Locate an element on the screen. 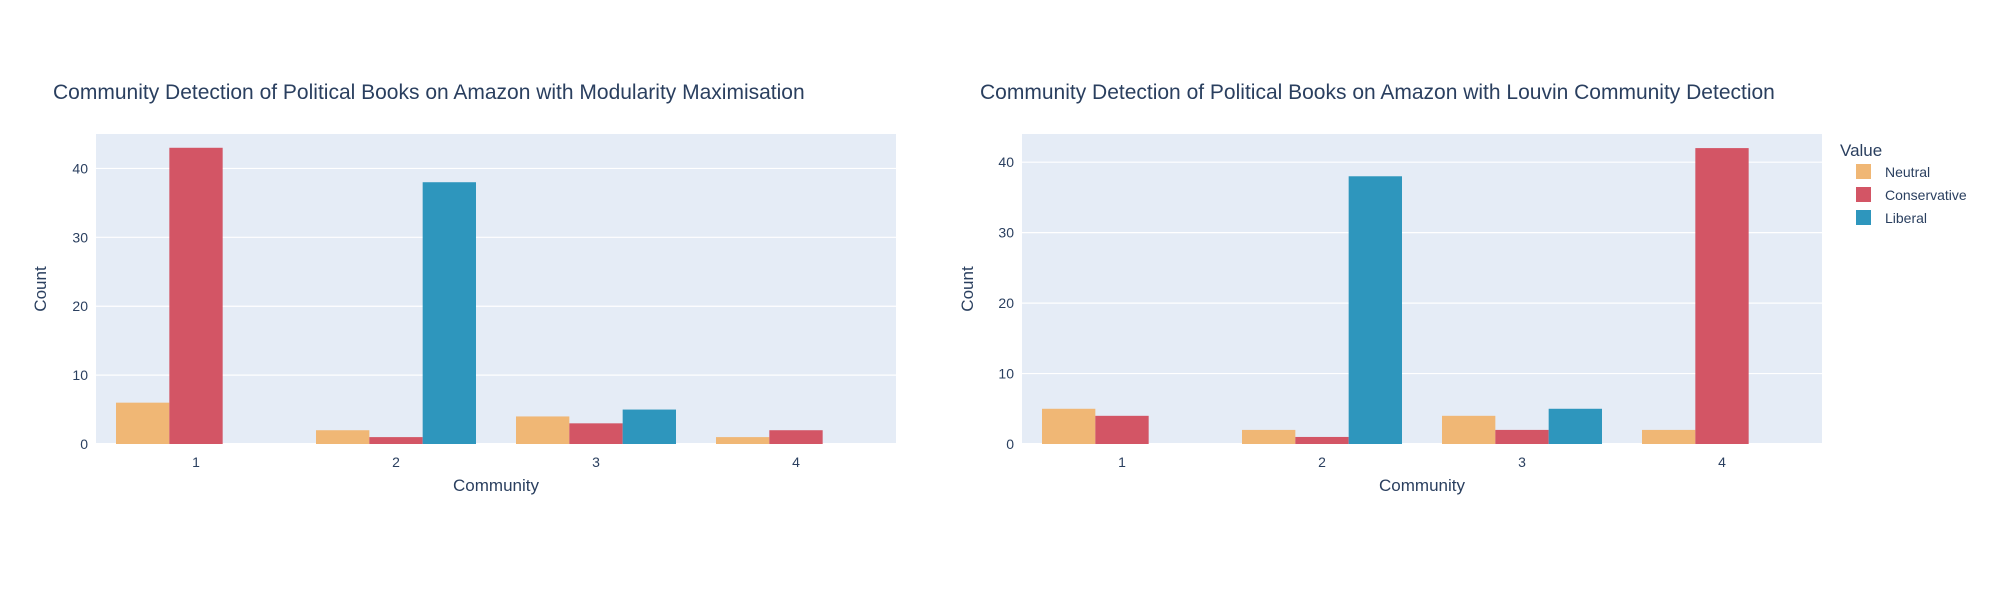 This screenshot has width=2000, height=600. legend-label: Neutral is located at coordinates (1907, 172).